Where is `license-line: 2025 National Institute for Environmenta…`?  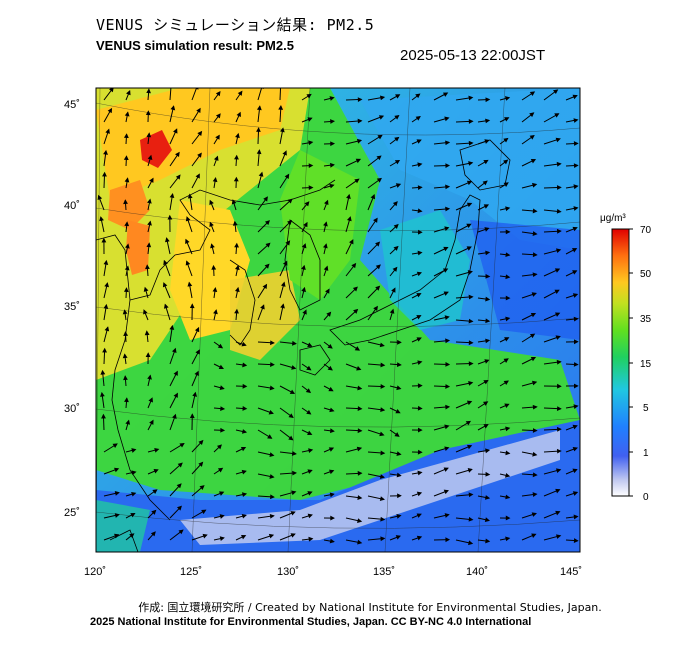 license-line: 2025 National Institute for Environmenta… is located at coordinates (311, 622).